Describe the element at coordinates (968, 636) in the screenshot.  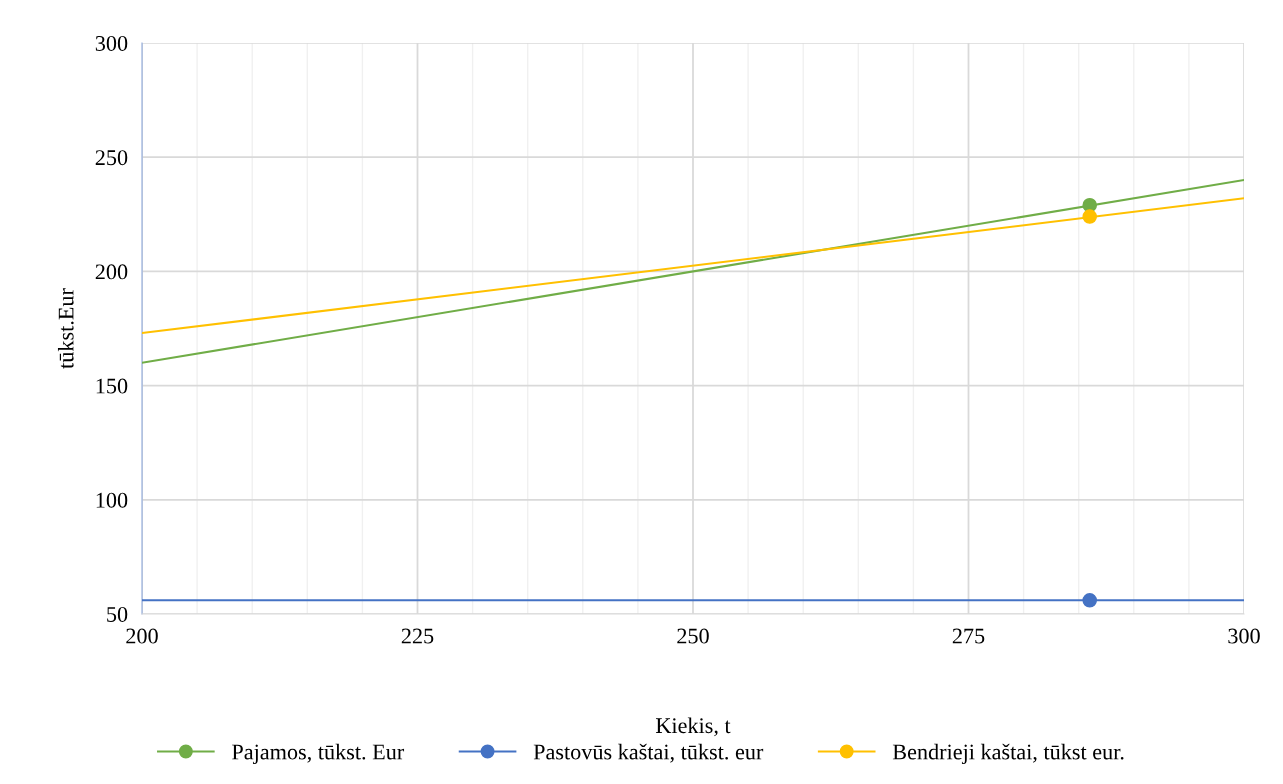
I see `x-tick-label: 275` at that location.